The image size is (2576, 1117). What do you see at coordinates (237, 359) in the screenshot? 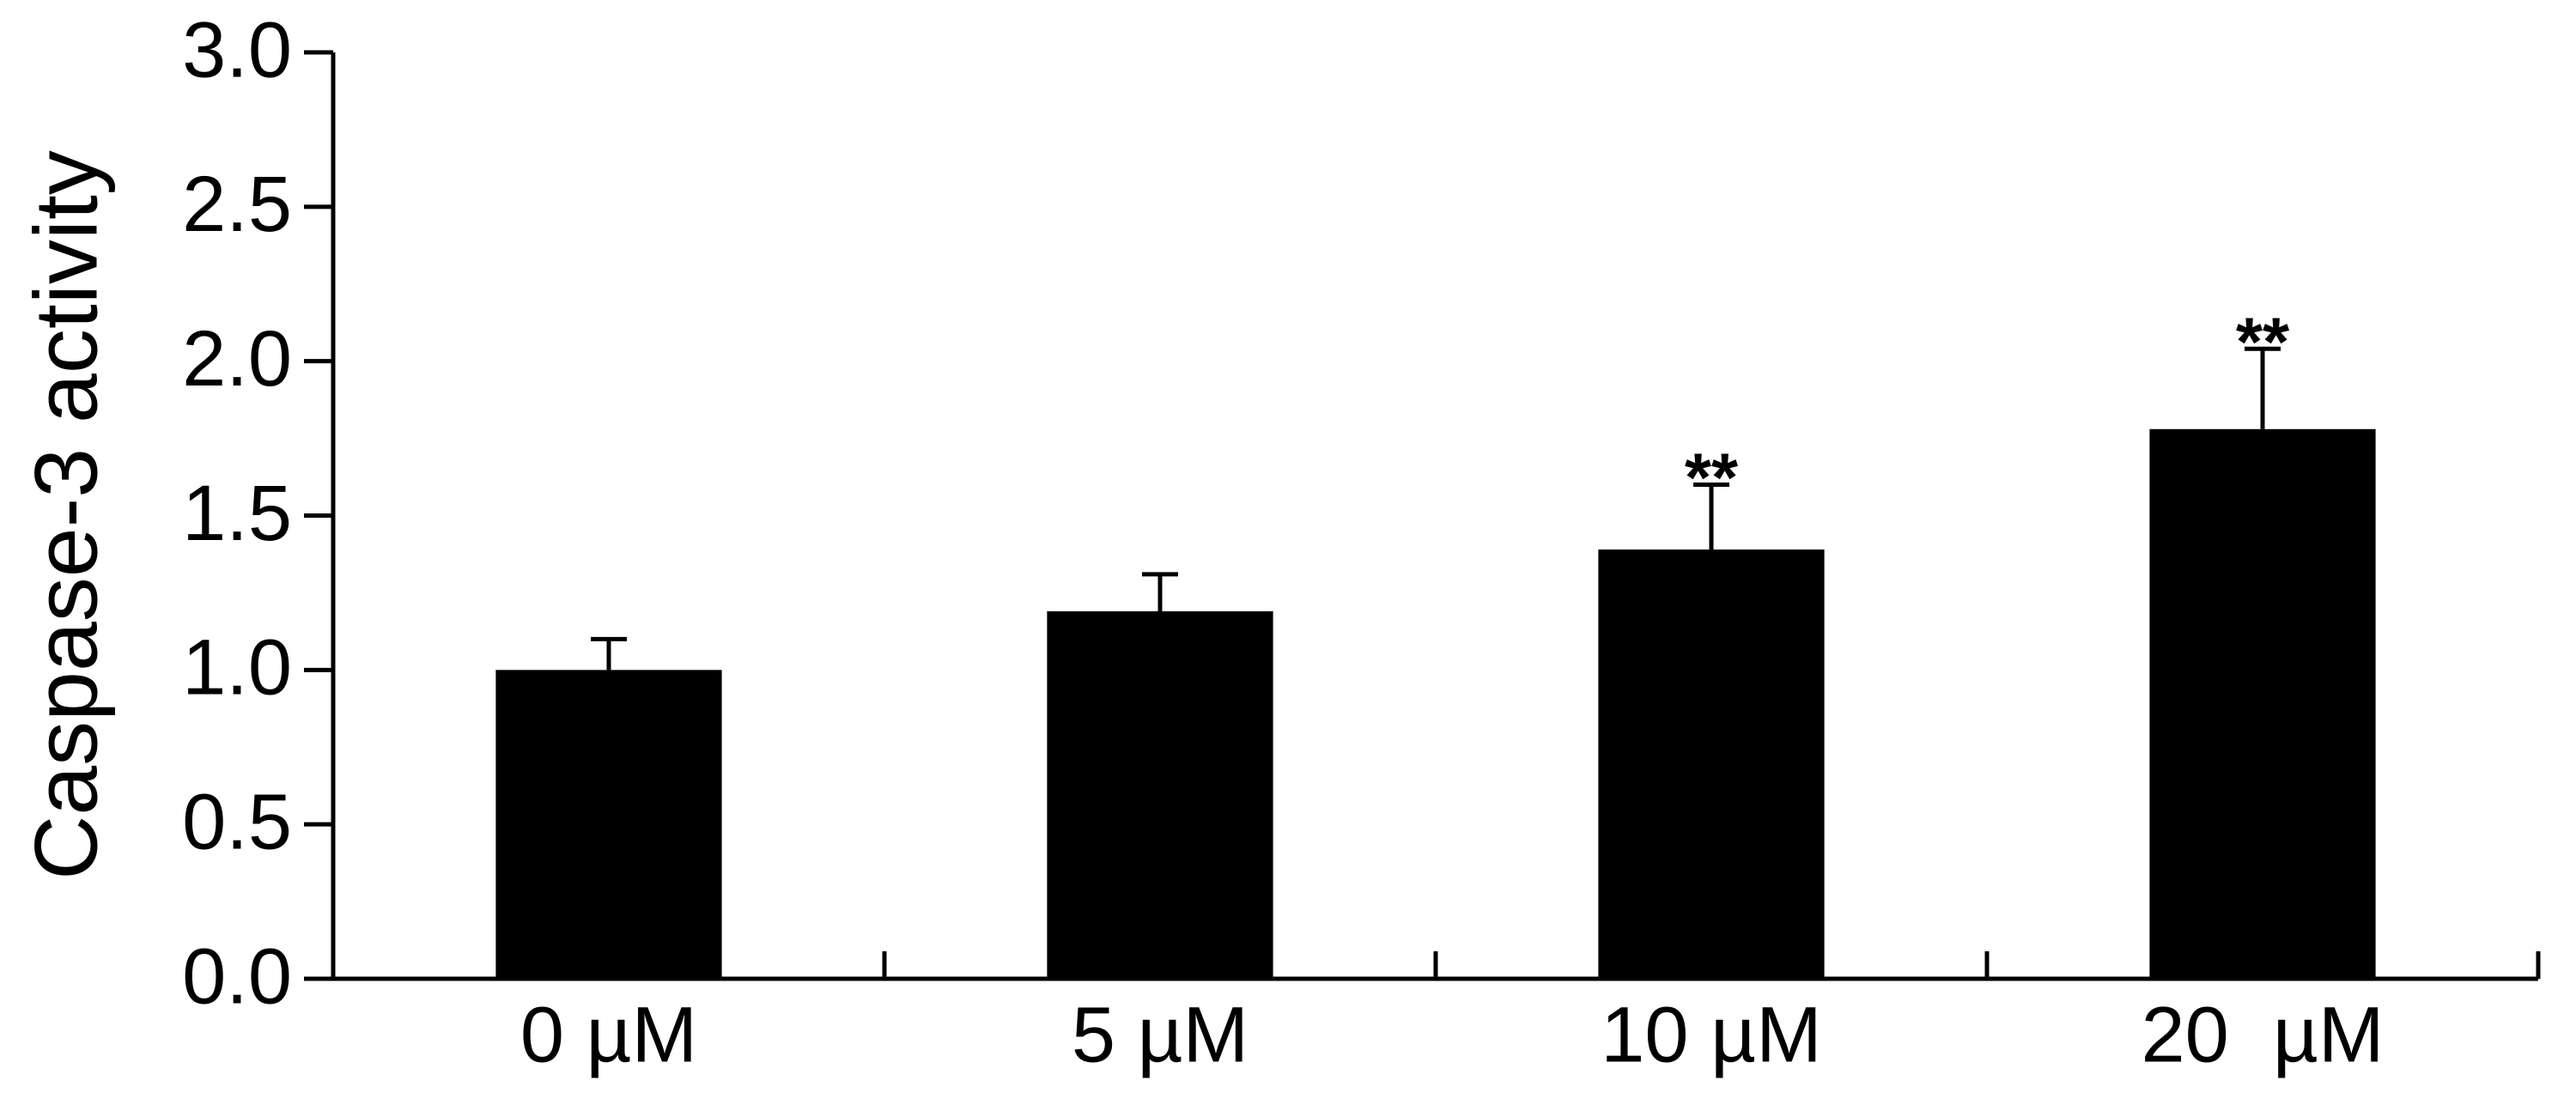
I see `y-tick-label: 2.0` at bounding box center [237, 359].